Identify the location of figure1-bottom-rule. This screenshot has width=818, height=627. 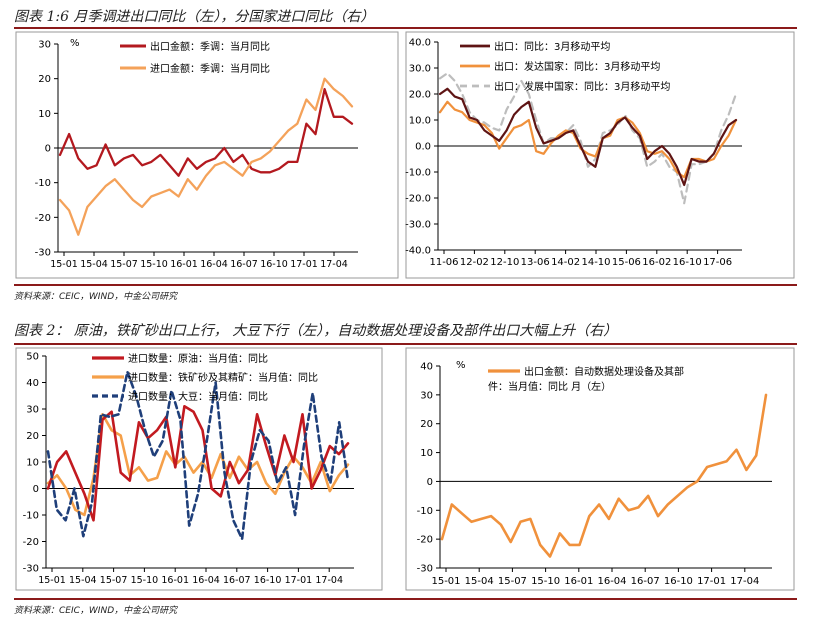
(405, 285).